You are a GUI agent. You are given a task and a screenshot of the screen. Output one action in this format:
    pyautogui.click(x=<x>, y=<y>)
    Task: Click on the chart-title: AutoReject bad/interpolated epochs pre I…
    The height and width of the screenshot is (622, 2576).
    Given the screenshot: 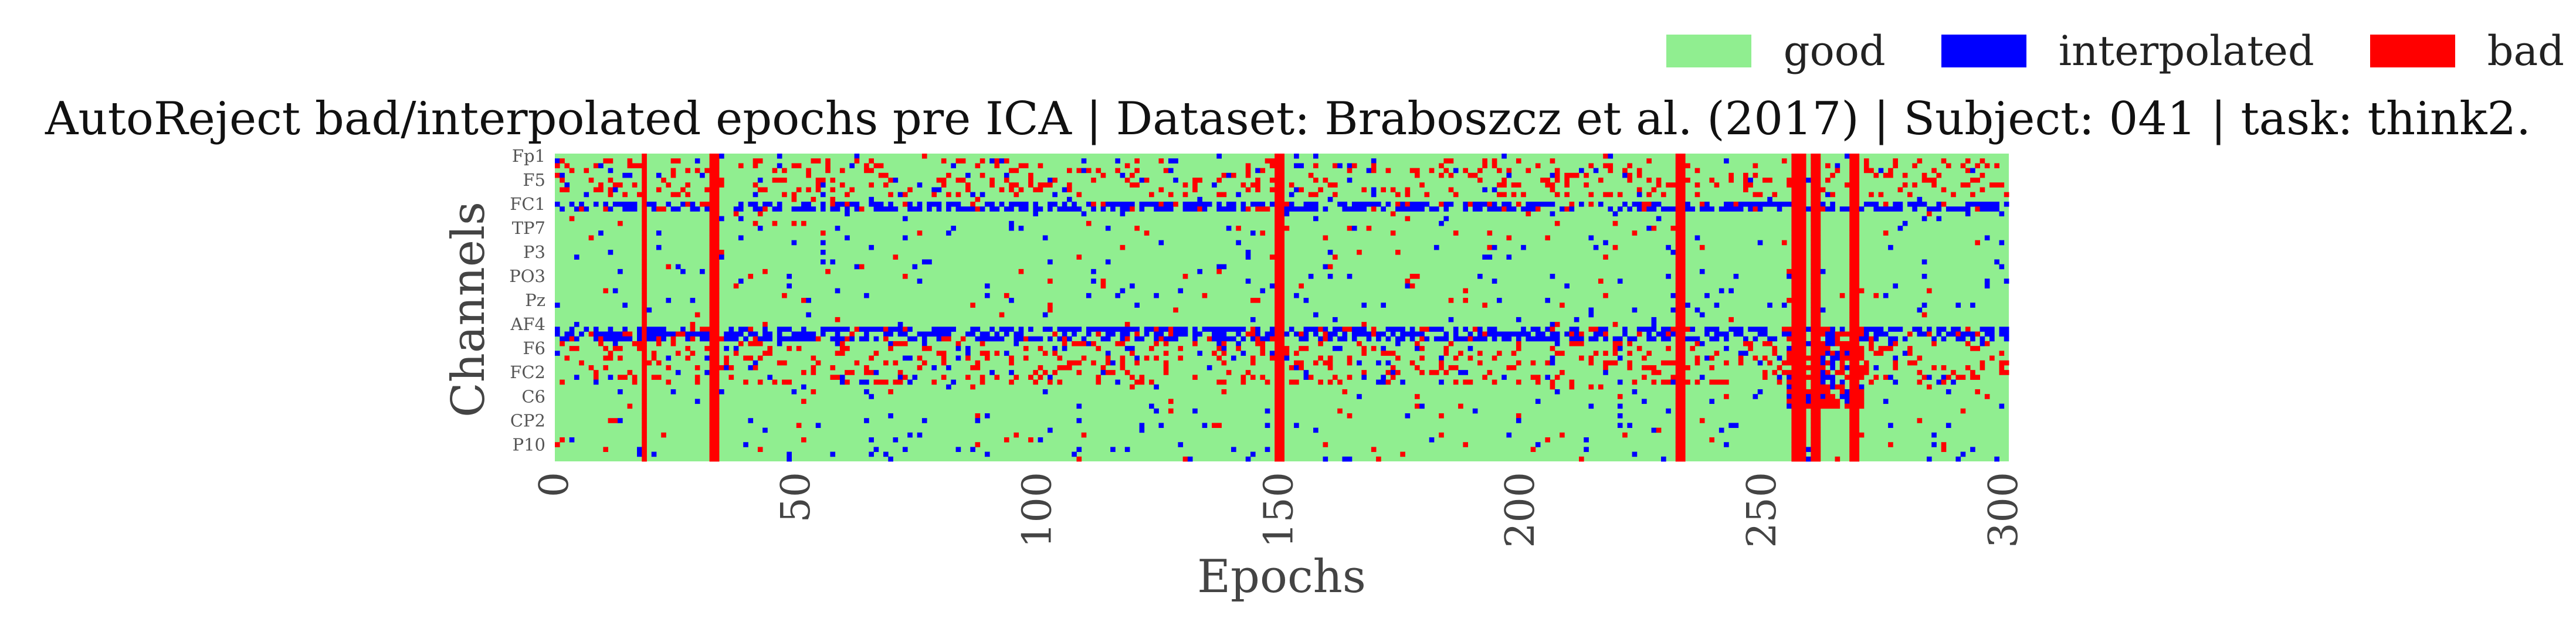 What is the action you would take?
    pyautogui.click(x=1288, y=119)
    